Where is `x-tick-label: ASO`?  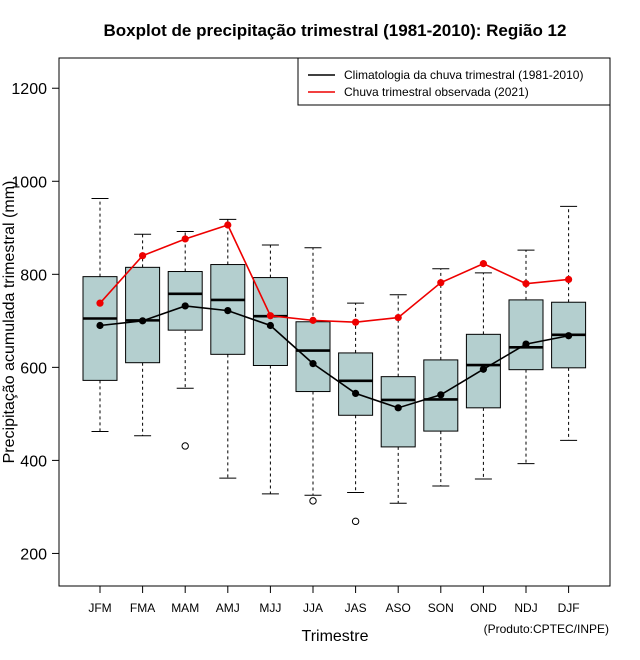
x-tick-label: ASO is located at coordinates (398, 608).